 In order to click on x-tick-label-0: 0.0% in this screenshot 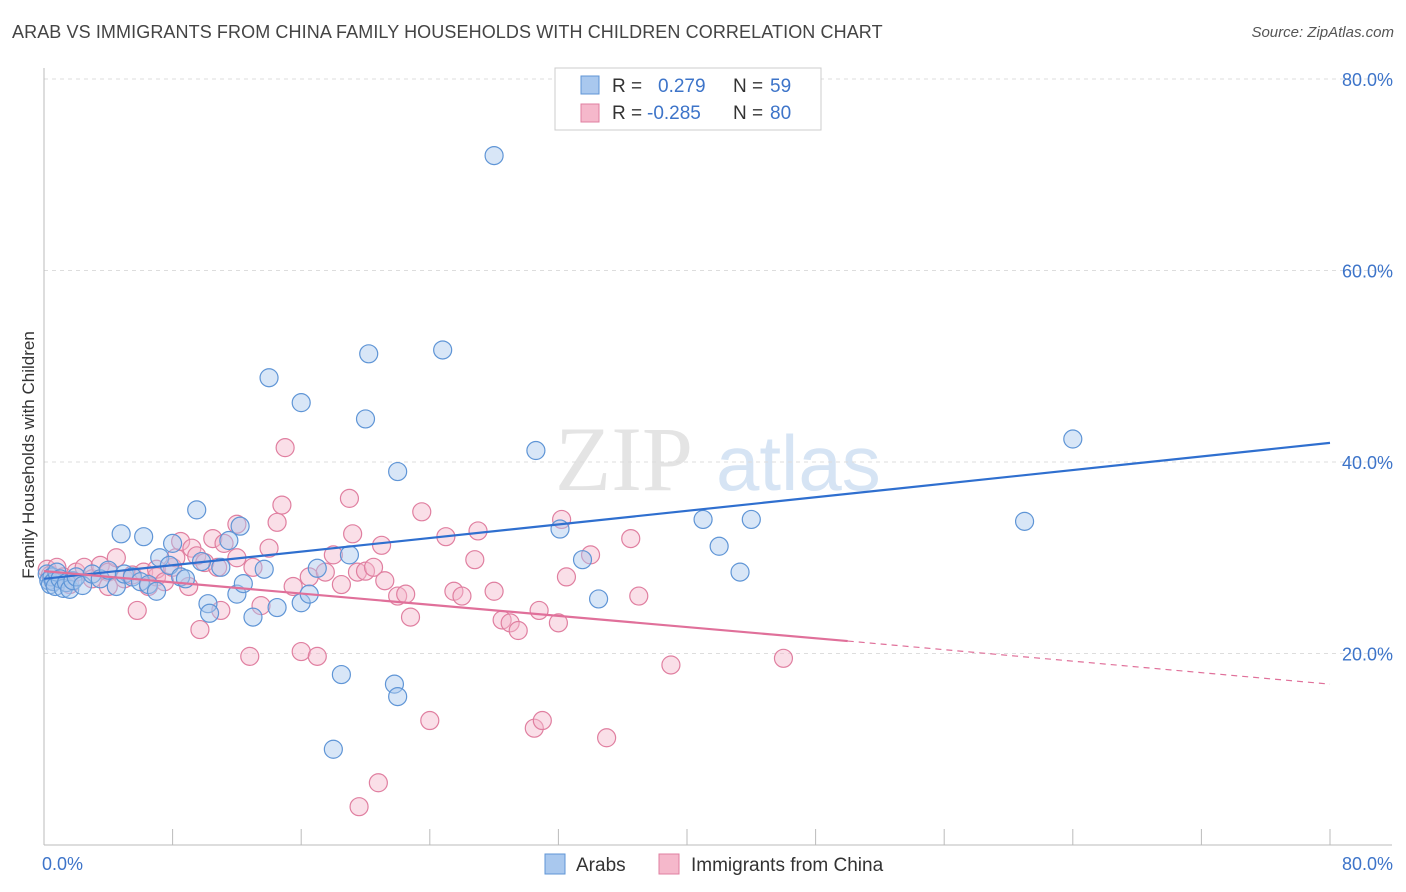, I will do `click(62, 864)`.